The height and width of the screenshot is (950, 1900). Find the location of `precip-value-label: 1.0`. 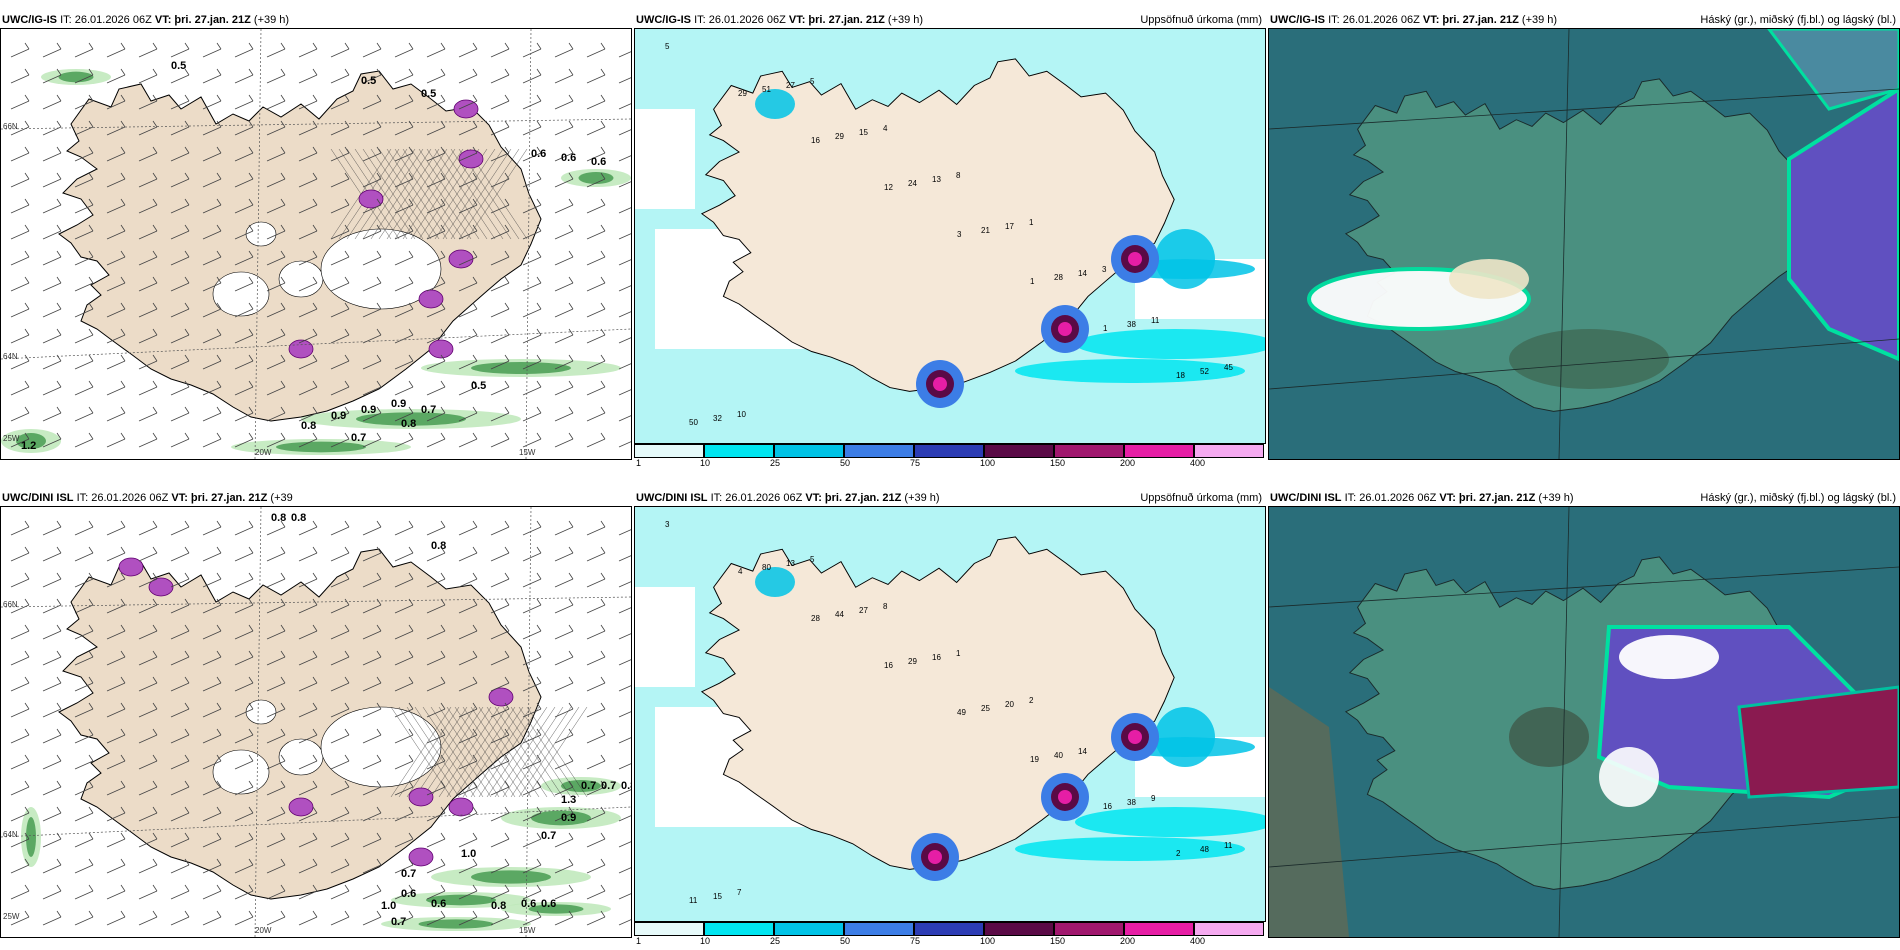

precip-value-label: 1.0 is located at coordinates (468, 854).